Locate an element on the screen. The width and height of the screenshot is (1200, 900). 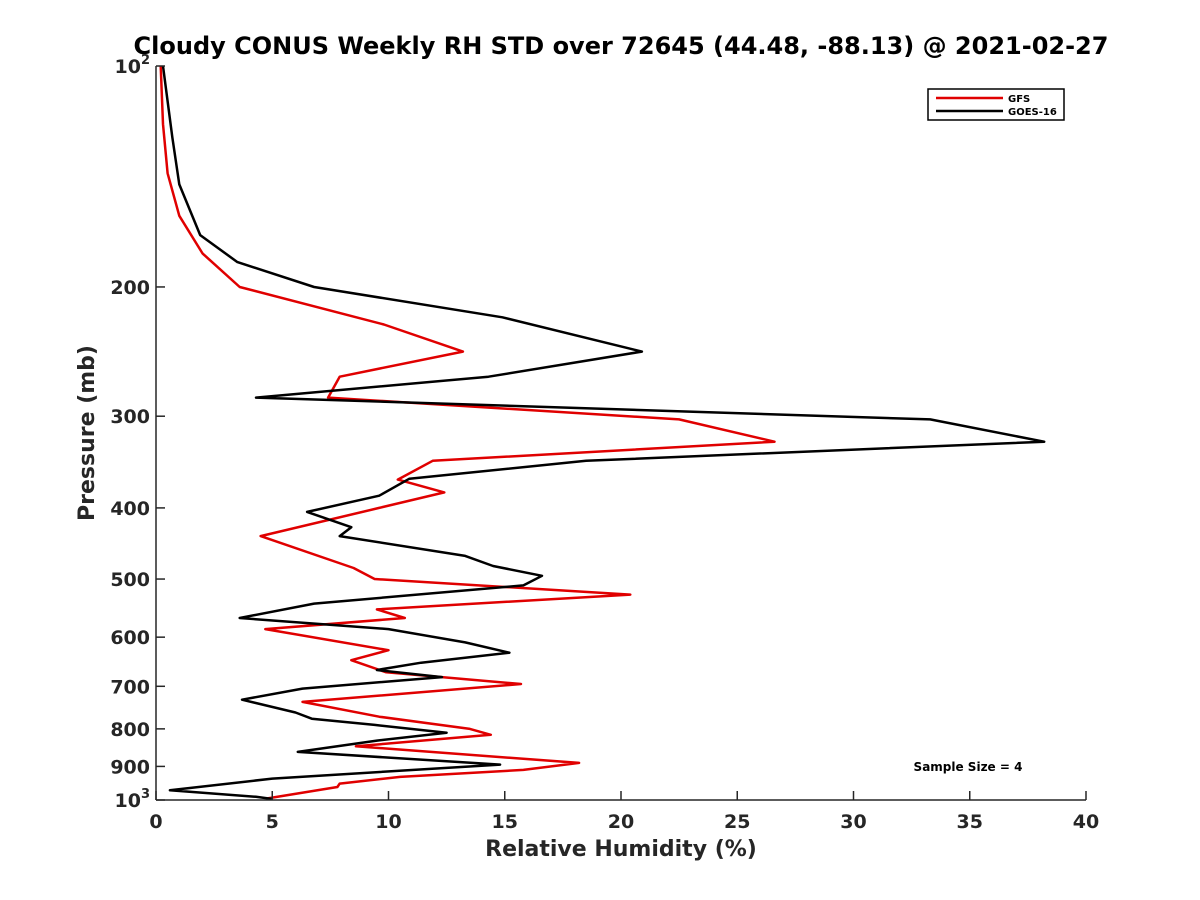
y-tick-label: 800 is located at coordinates (130, 730).